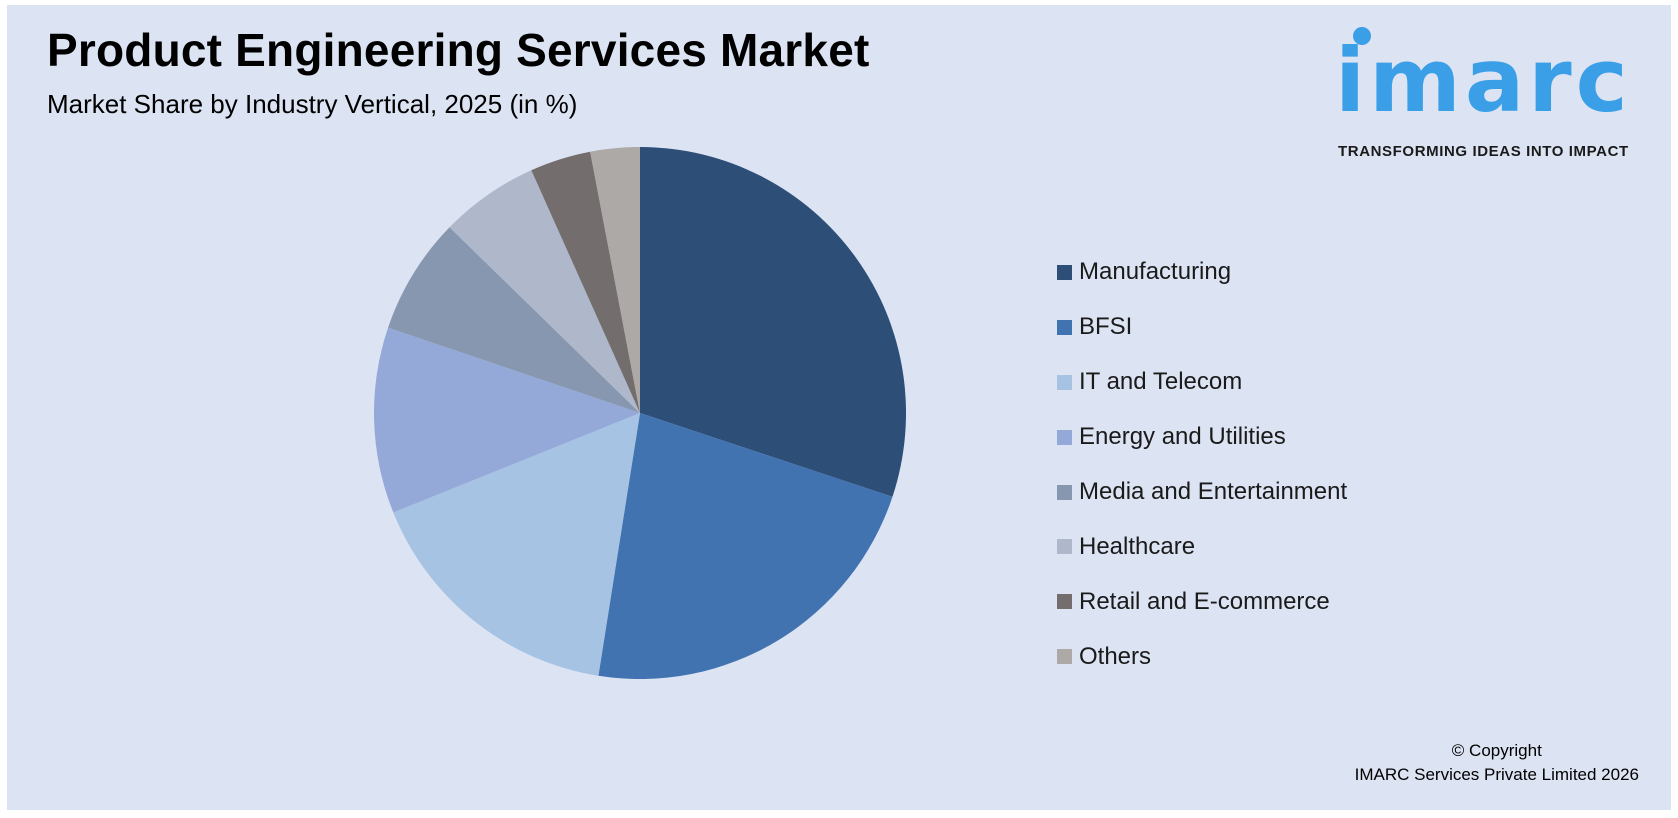  What do you see at coordinates (1483, 151) in the screenshot?
I see `logo-tagline: TRANSFORMING IDEAS INTO IMPACT` at bounding box center [1483, 151].